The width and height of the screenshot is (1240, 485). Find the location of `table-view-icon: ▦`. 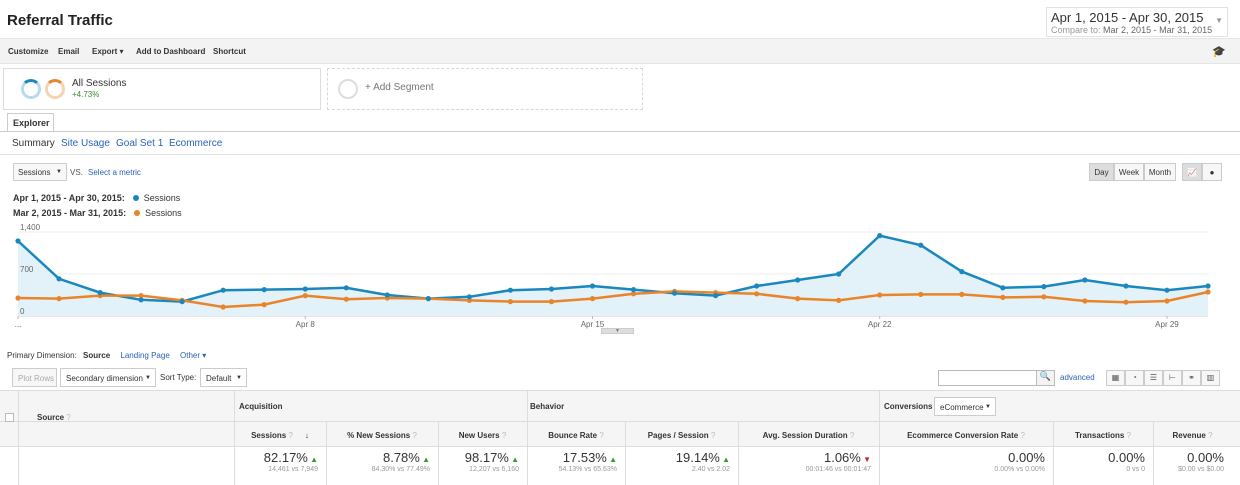

table-view-icon: ▦ is located at coordinates (1115, 378).